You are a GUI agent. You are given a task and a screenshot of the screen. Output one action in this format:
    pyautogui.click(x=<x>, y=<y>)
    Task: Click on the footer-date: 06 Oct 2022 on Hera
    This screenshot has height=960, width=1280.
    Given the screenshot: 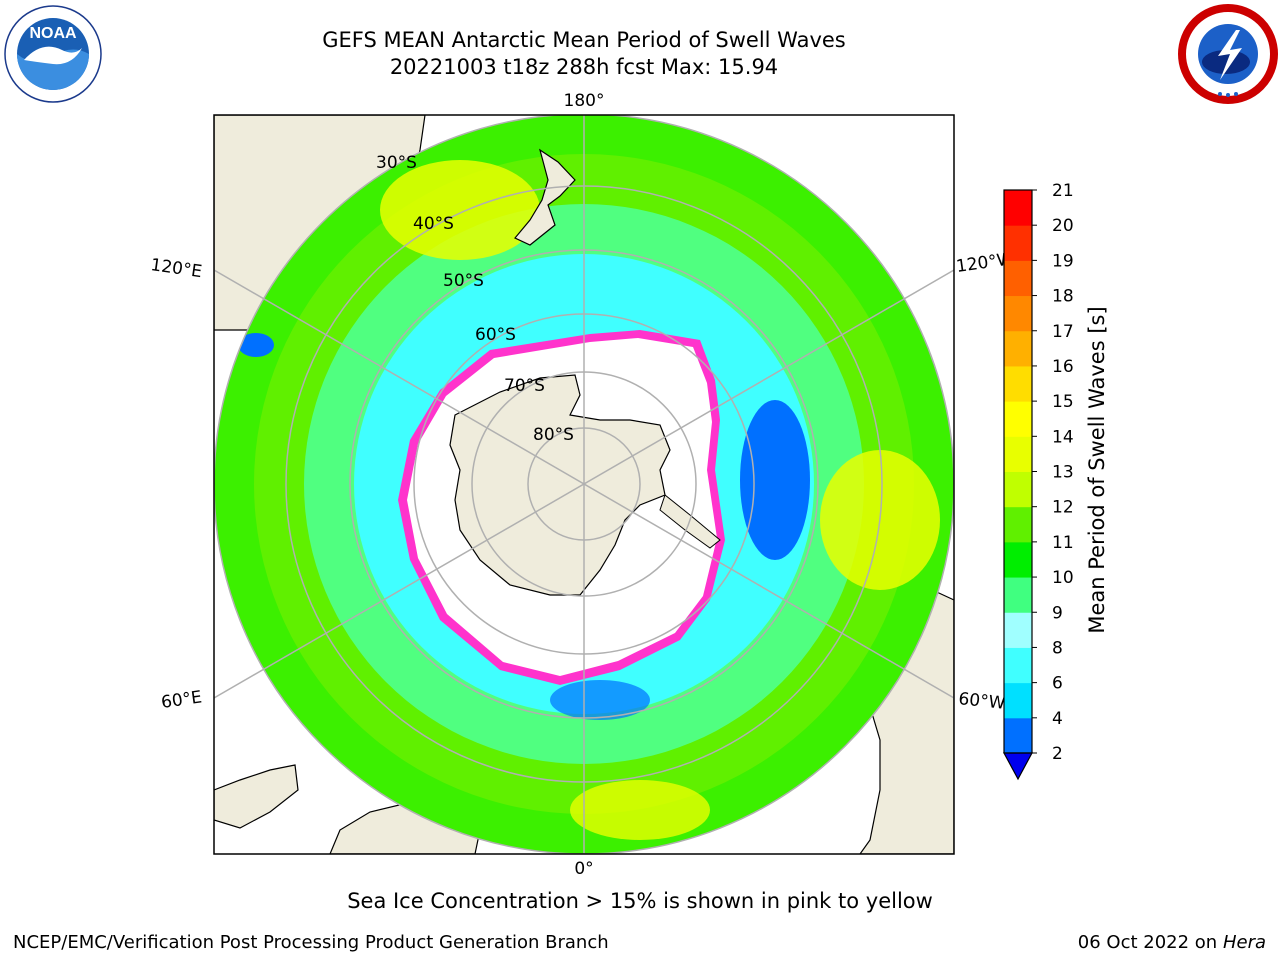 What is the action you would take?
    pyautogui.click(x=1172, y=942)
    